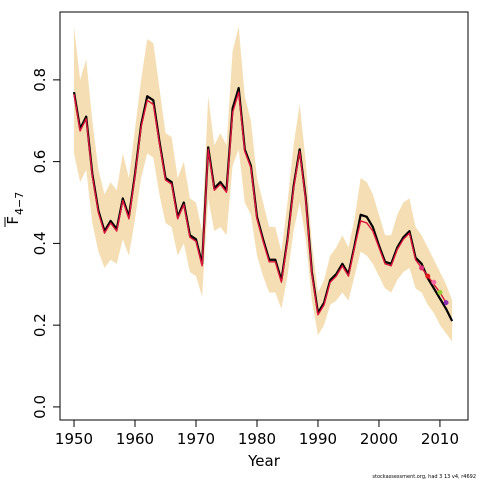  I want to click on x-tick-label: 1950, so click(74, 439).